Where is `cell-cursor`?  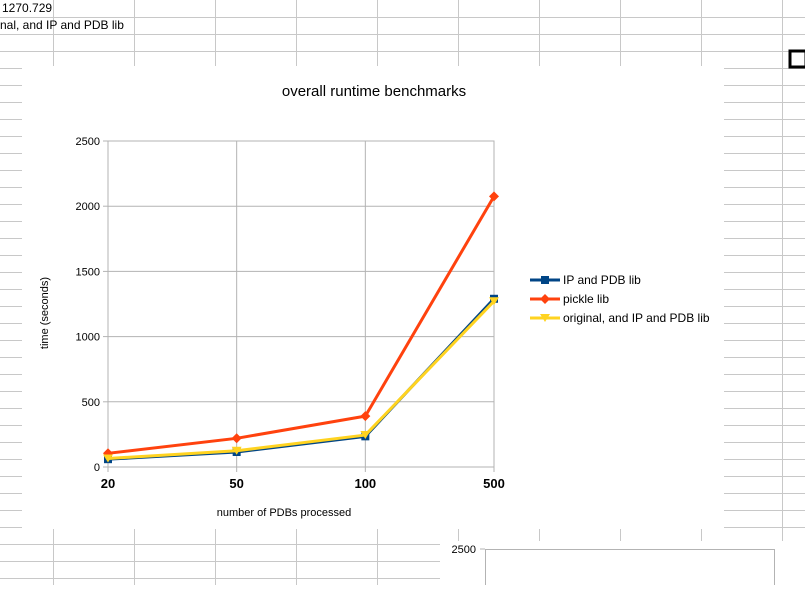 cell-cursor is located at coordinates (796, 59).